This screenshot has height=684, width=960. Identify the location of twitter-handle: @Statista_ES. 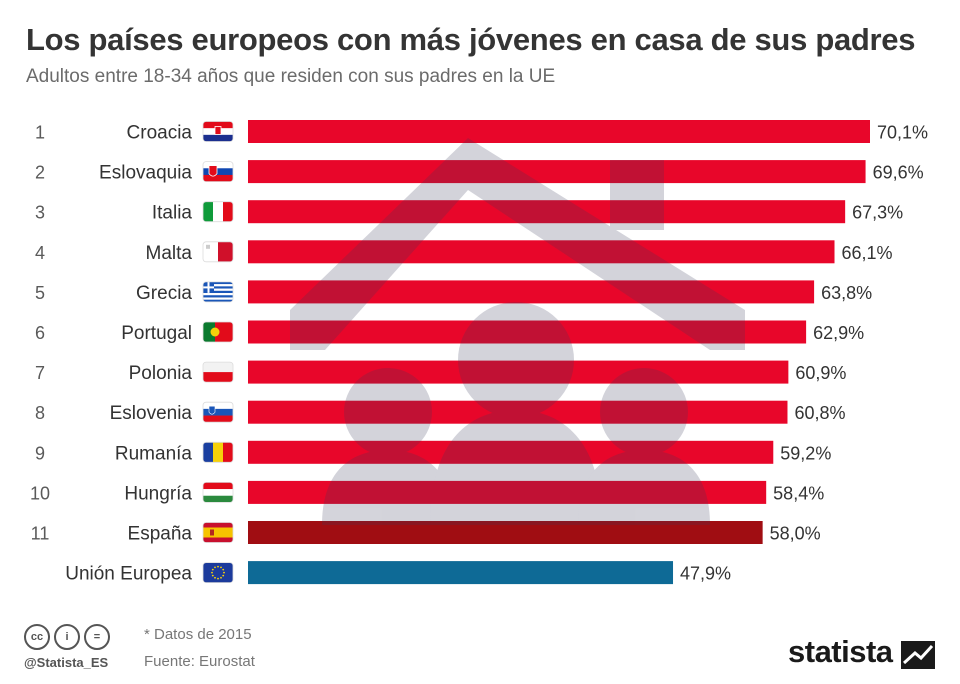
(66, 662).